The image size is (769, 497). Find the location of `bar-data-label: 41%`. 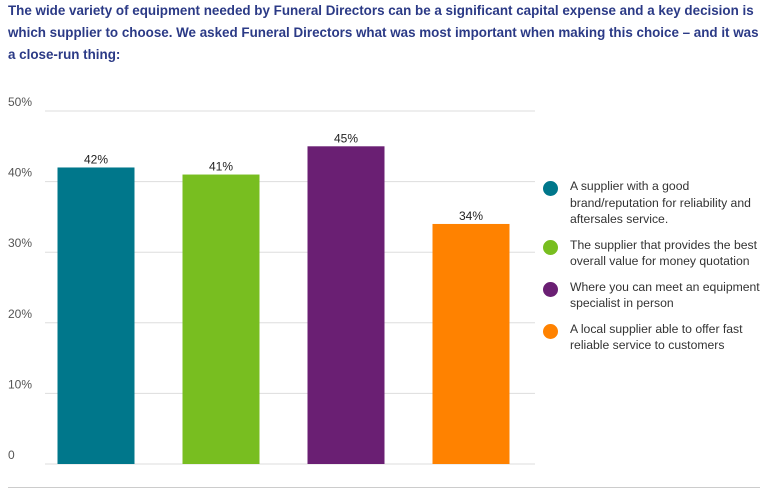

bar-data-label: 41% is located at coordinates (221, 167).